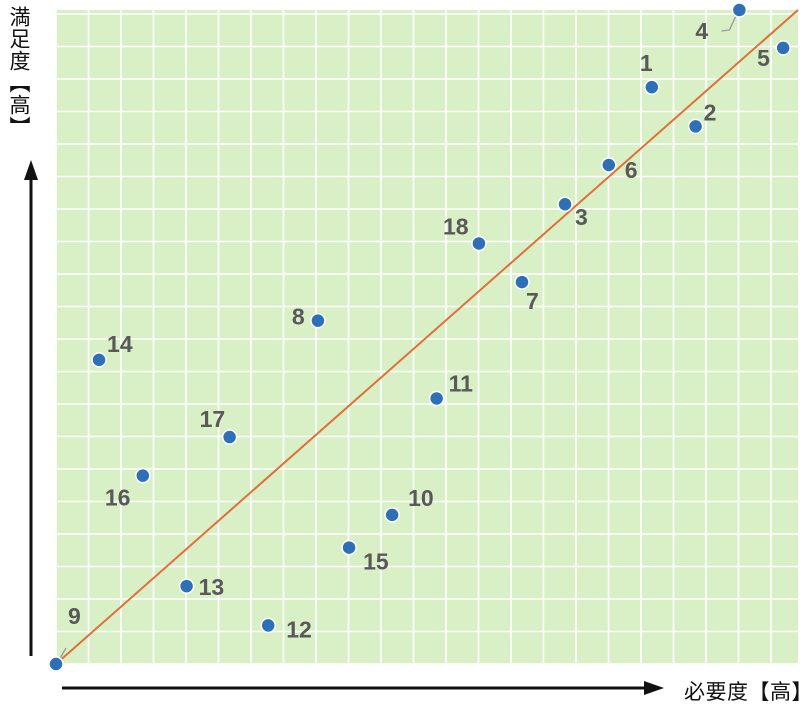  I want to click on data-label-11: 11, so click(461, 383).